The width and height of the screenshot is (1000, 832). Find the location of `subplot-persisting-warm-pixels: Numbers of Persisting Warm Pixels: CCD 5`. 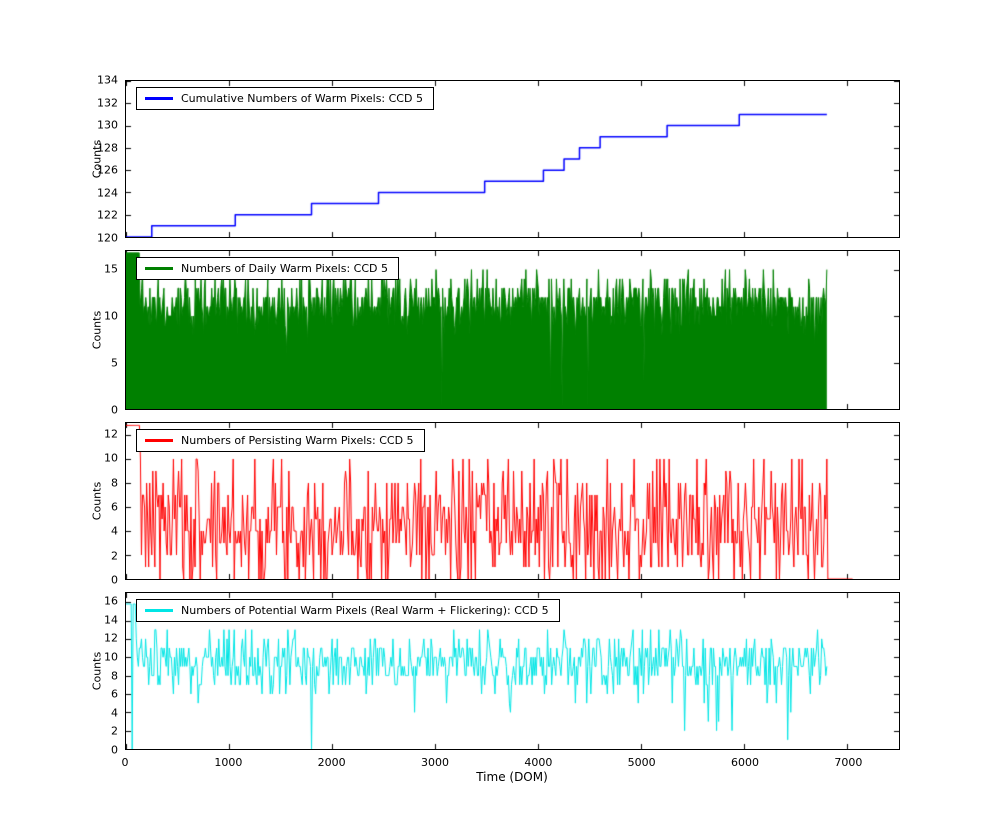

subplot-persisting-warm-pixels: Numbers of Persisting Warm Pixels: CCD 5 is located at coordinates (512, 501).